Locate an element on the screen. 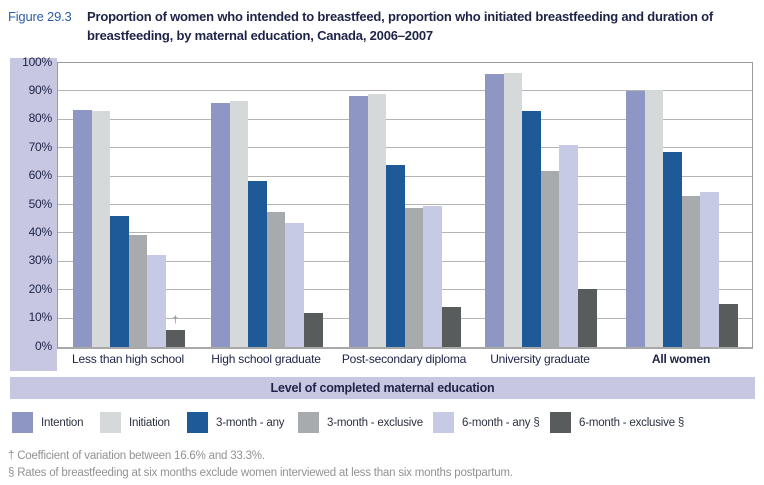 This screenshot has width=764, height=485. y-axis-tick: 90% is located at coordinates (40, 89).